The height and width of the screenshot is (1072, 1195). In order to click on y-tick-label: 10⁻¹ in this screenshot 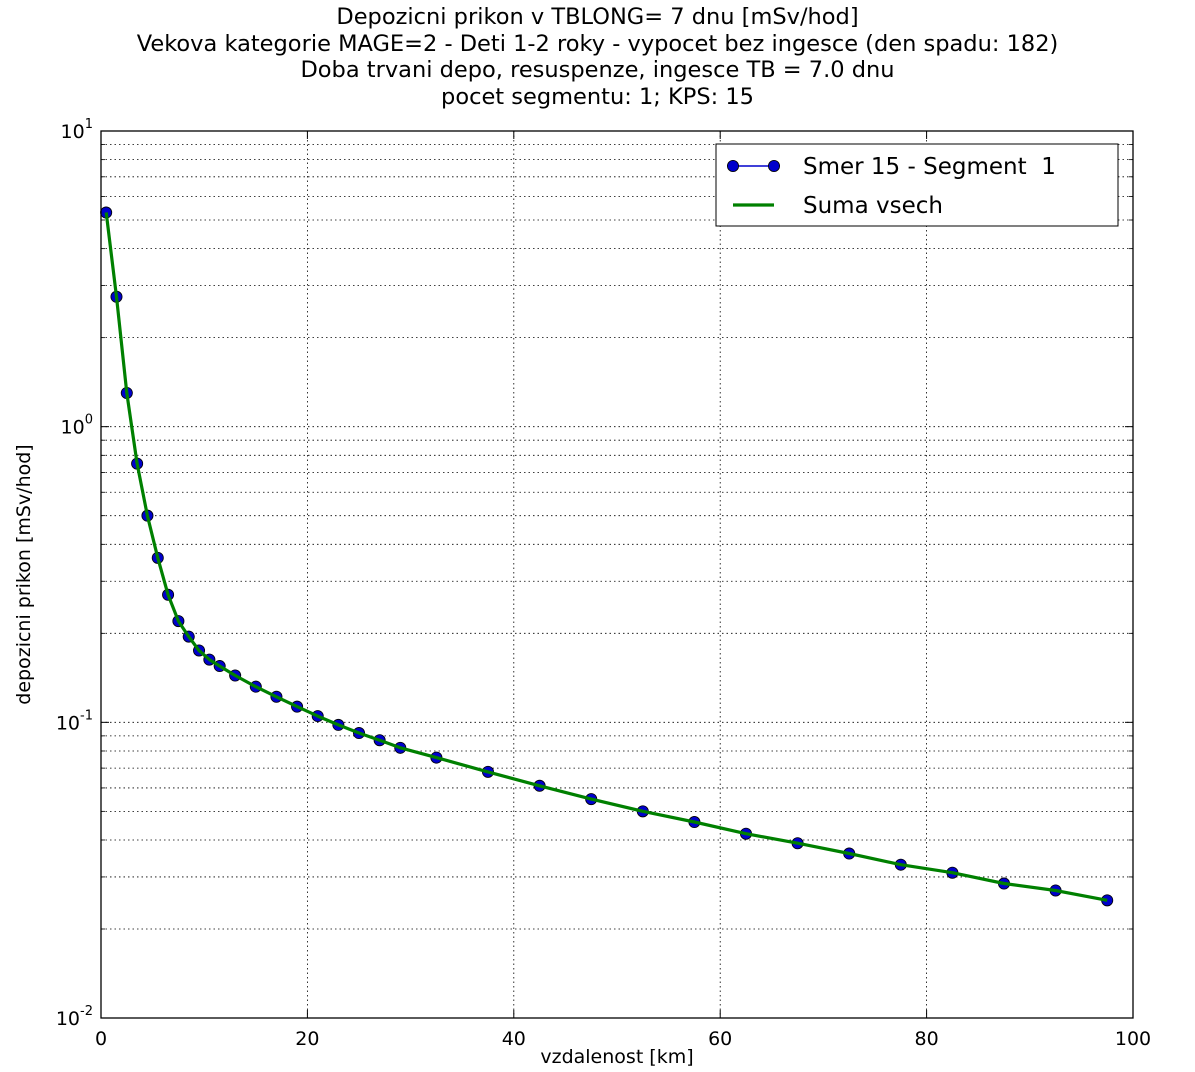, I will do `click(74, 721)`.